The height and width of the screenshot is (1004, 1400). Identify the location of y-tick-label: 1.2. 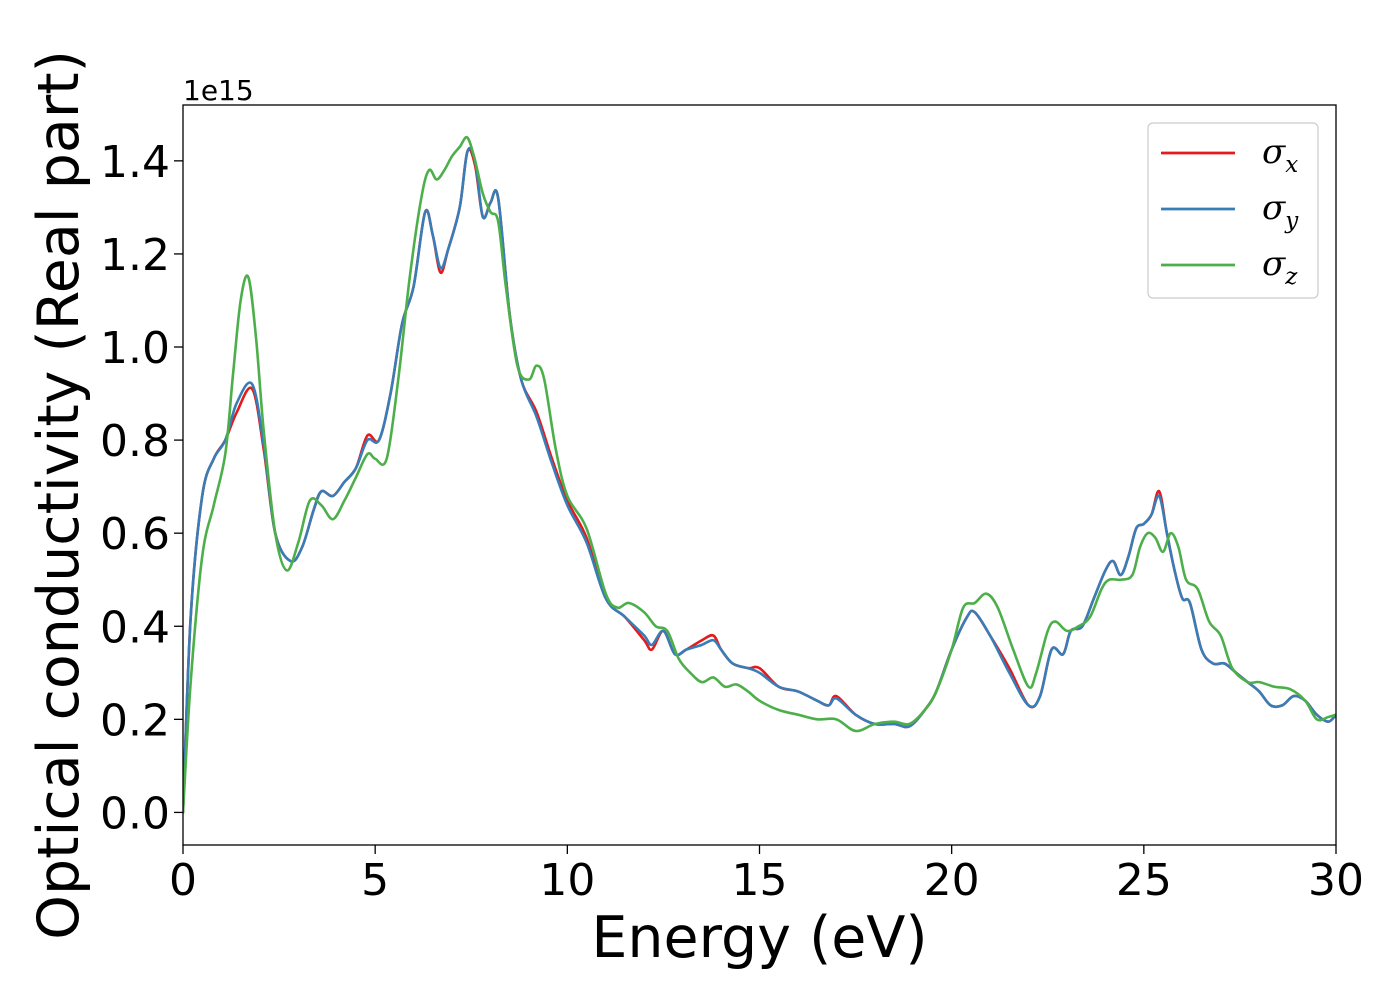
(135, 255).